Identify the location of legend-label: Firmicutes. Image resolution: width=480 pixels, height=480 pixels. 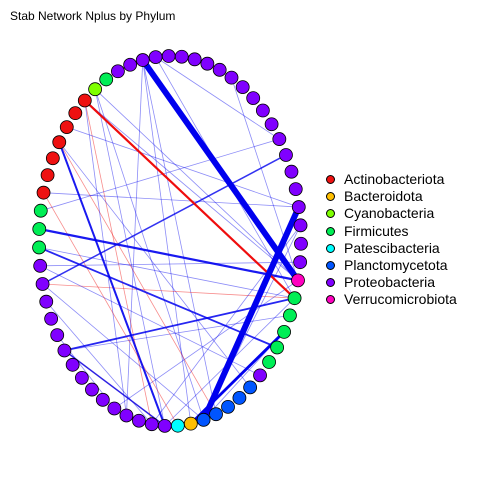
(376, 230).